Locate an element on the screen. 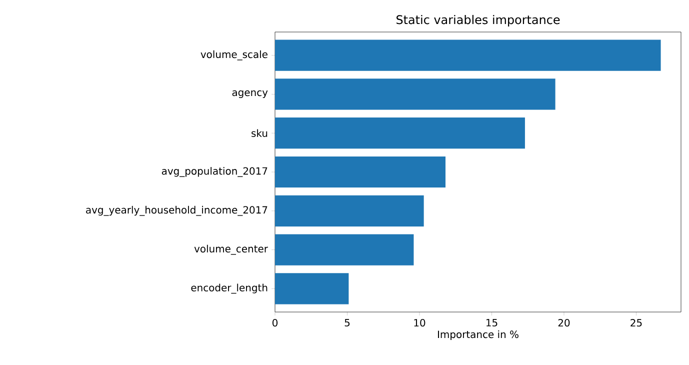  x-tick-label: 5 is located at coordinates (347, 322).